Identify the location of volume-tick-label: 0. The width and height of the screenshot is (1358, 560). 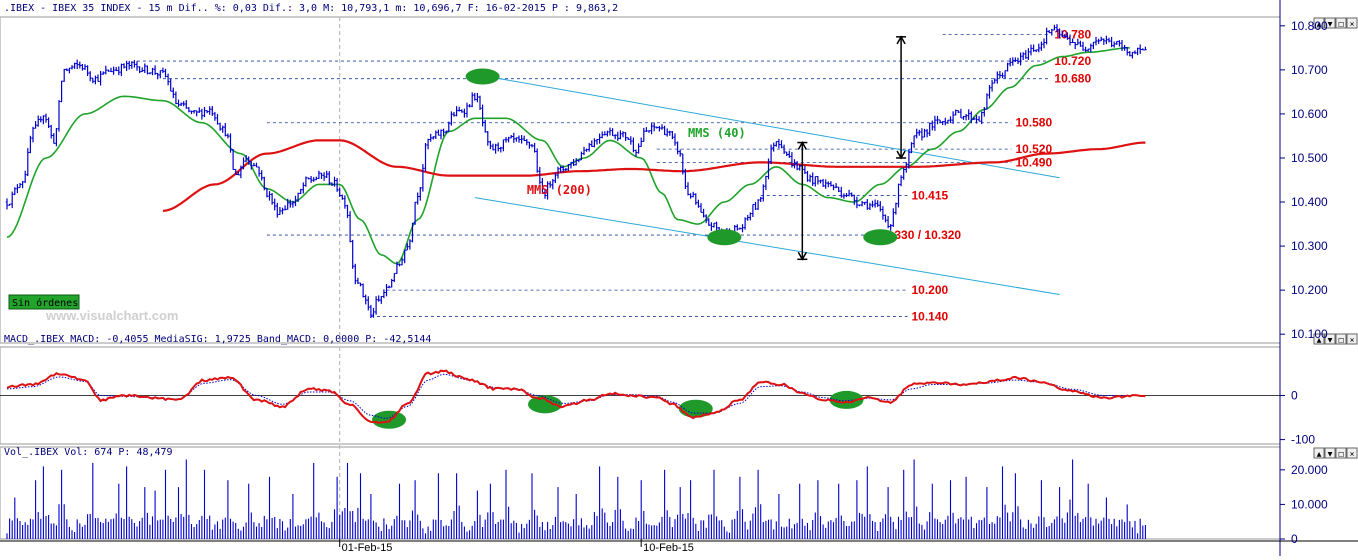
(1294, 539).